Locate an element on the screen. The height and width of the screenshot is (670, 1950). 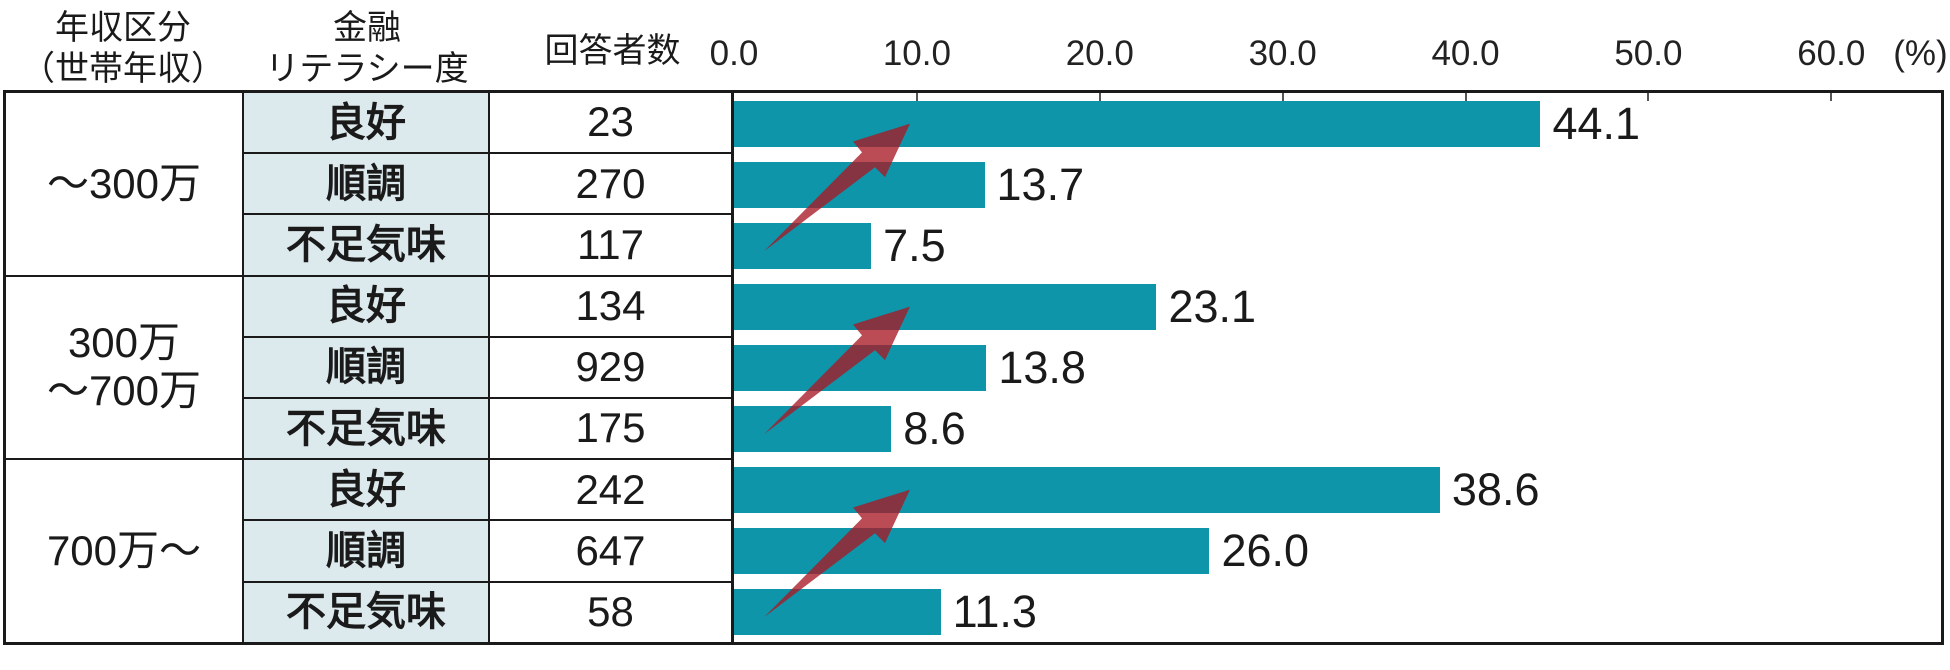
bar-row: 26.0 is located at coordinates (1337, 550).